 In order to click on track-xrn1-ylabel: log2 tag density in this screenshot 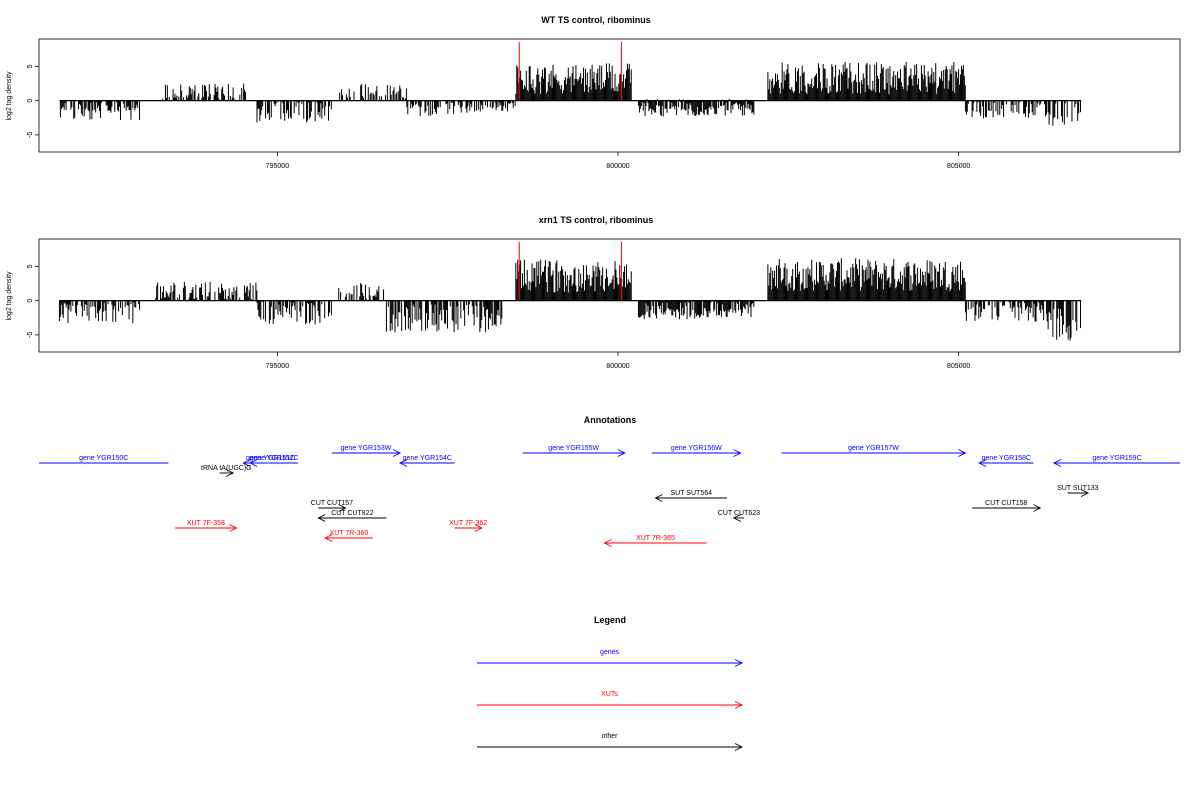, I will do `click(9, 296)`.